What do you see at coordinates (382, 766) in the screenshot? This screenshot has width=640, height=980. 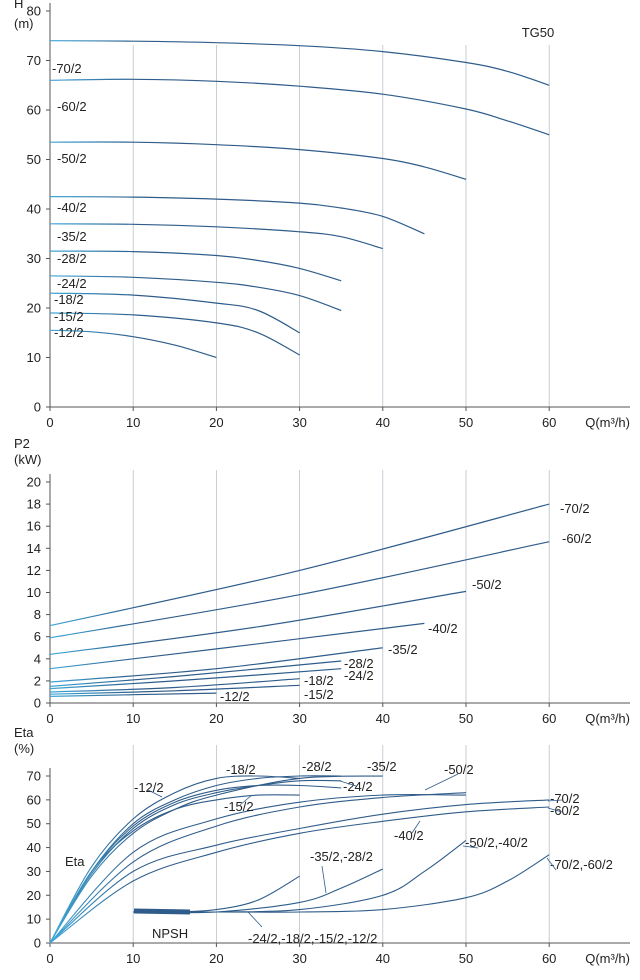 I see `eta-series-label: -35/2` at bounding box center [382, 766].